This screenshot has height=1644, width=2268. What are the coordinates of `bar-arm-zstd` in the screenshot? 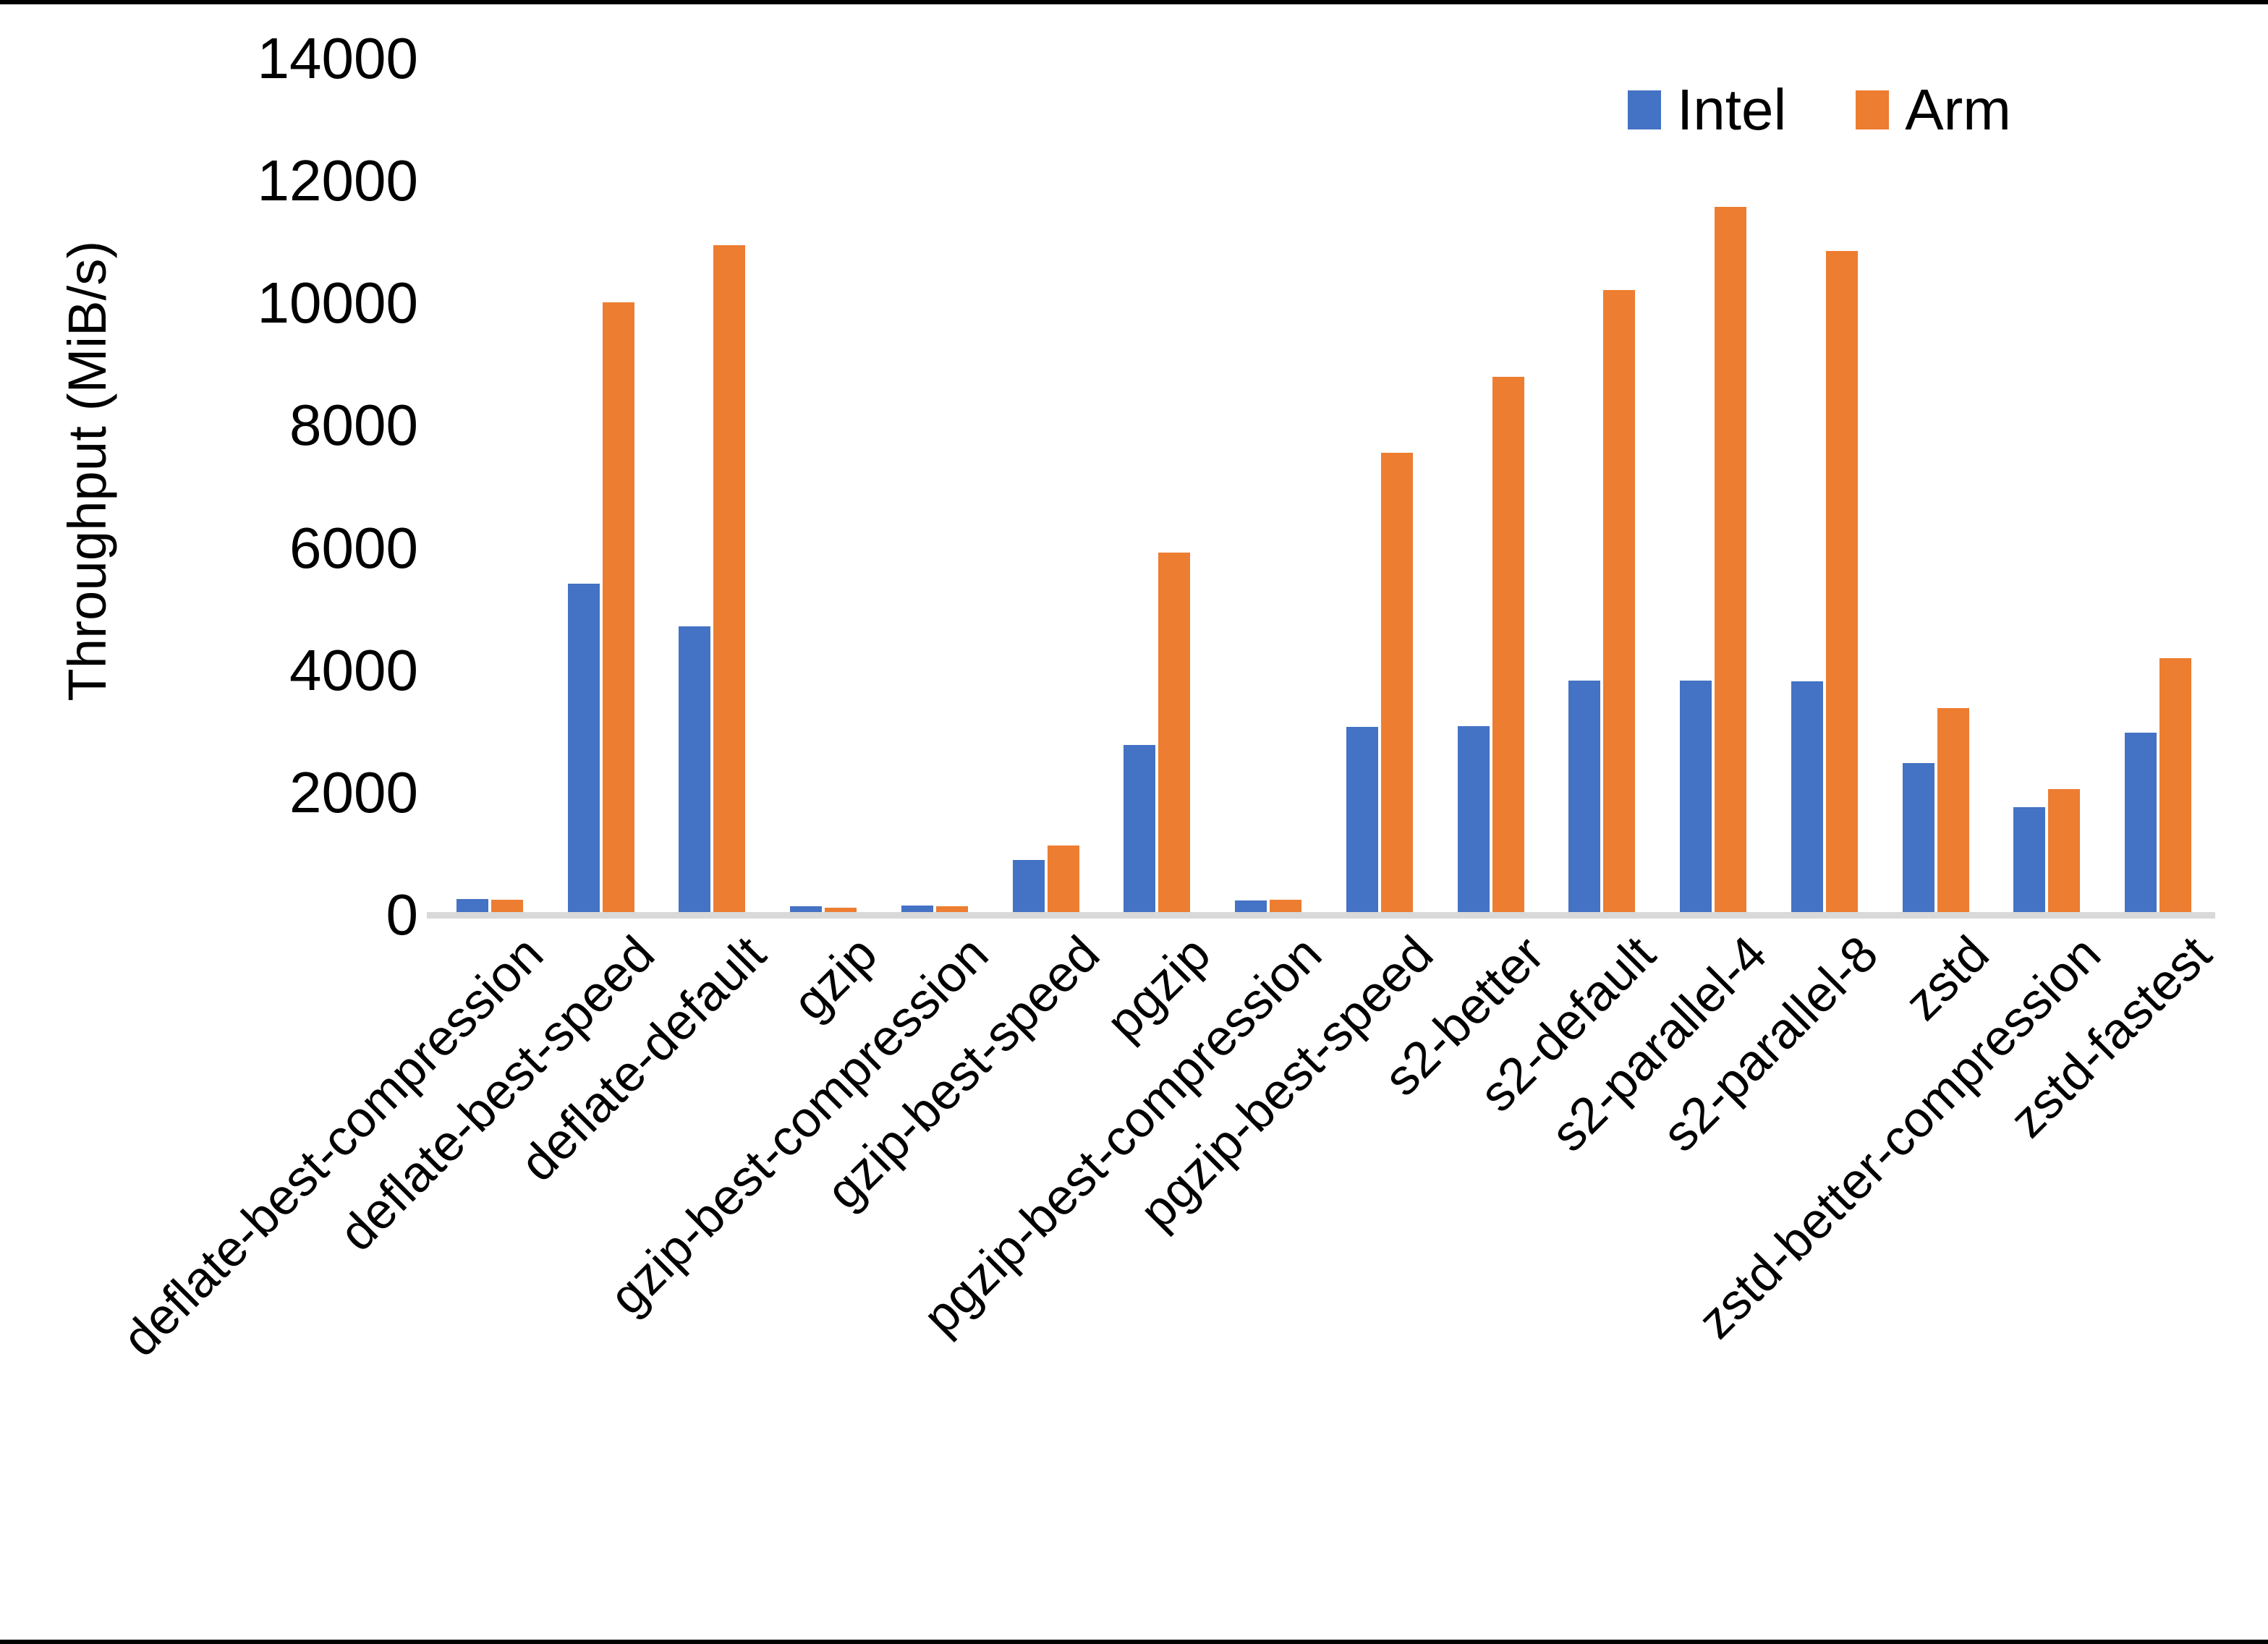 It's located at (1953, 811).